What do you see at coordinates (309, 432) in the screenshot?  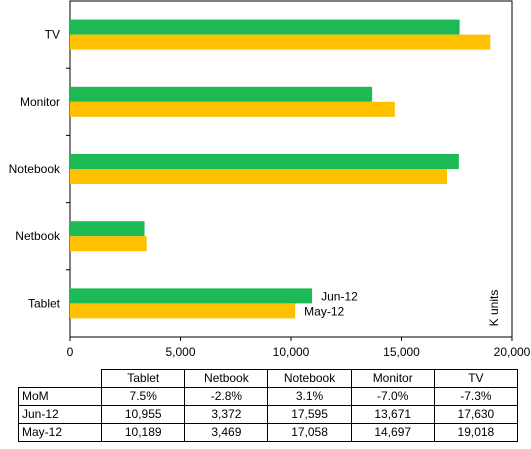 I see `table-cell: 17,058` at bounding box center [309, 432].